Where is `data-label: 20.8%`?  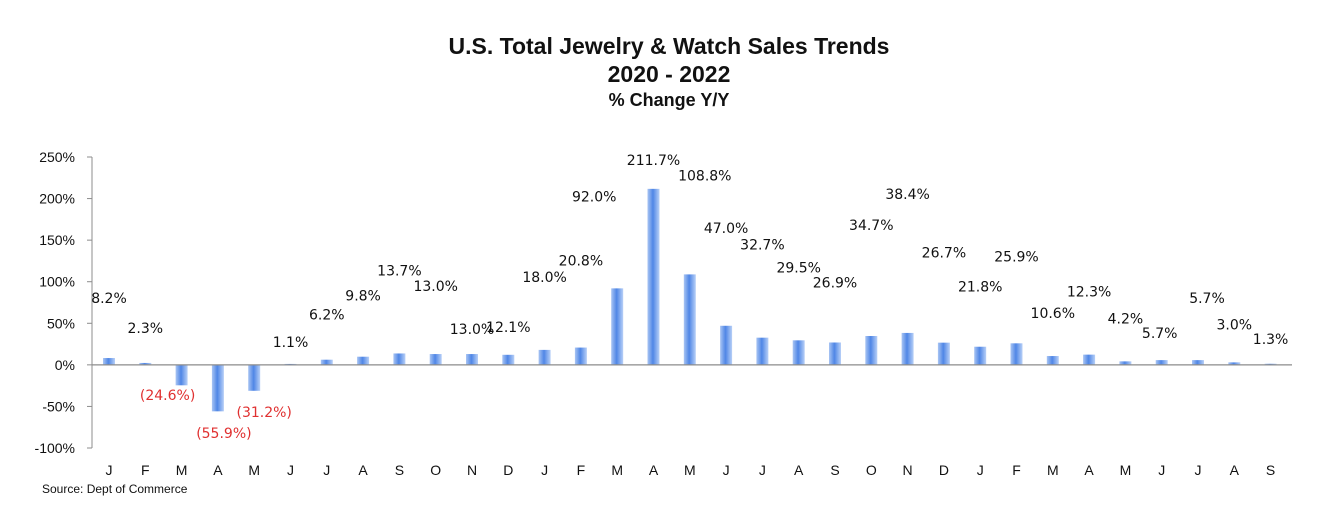 data-label: 20.8% is located at coordinates (581, 262).